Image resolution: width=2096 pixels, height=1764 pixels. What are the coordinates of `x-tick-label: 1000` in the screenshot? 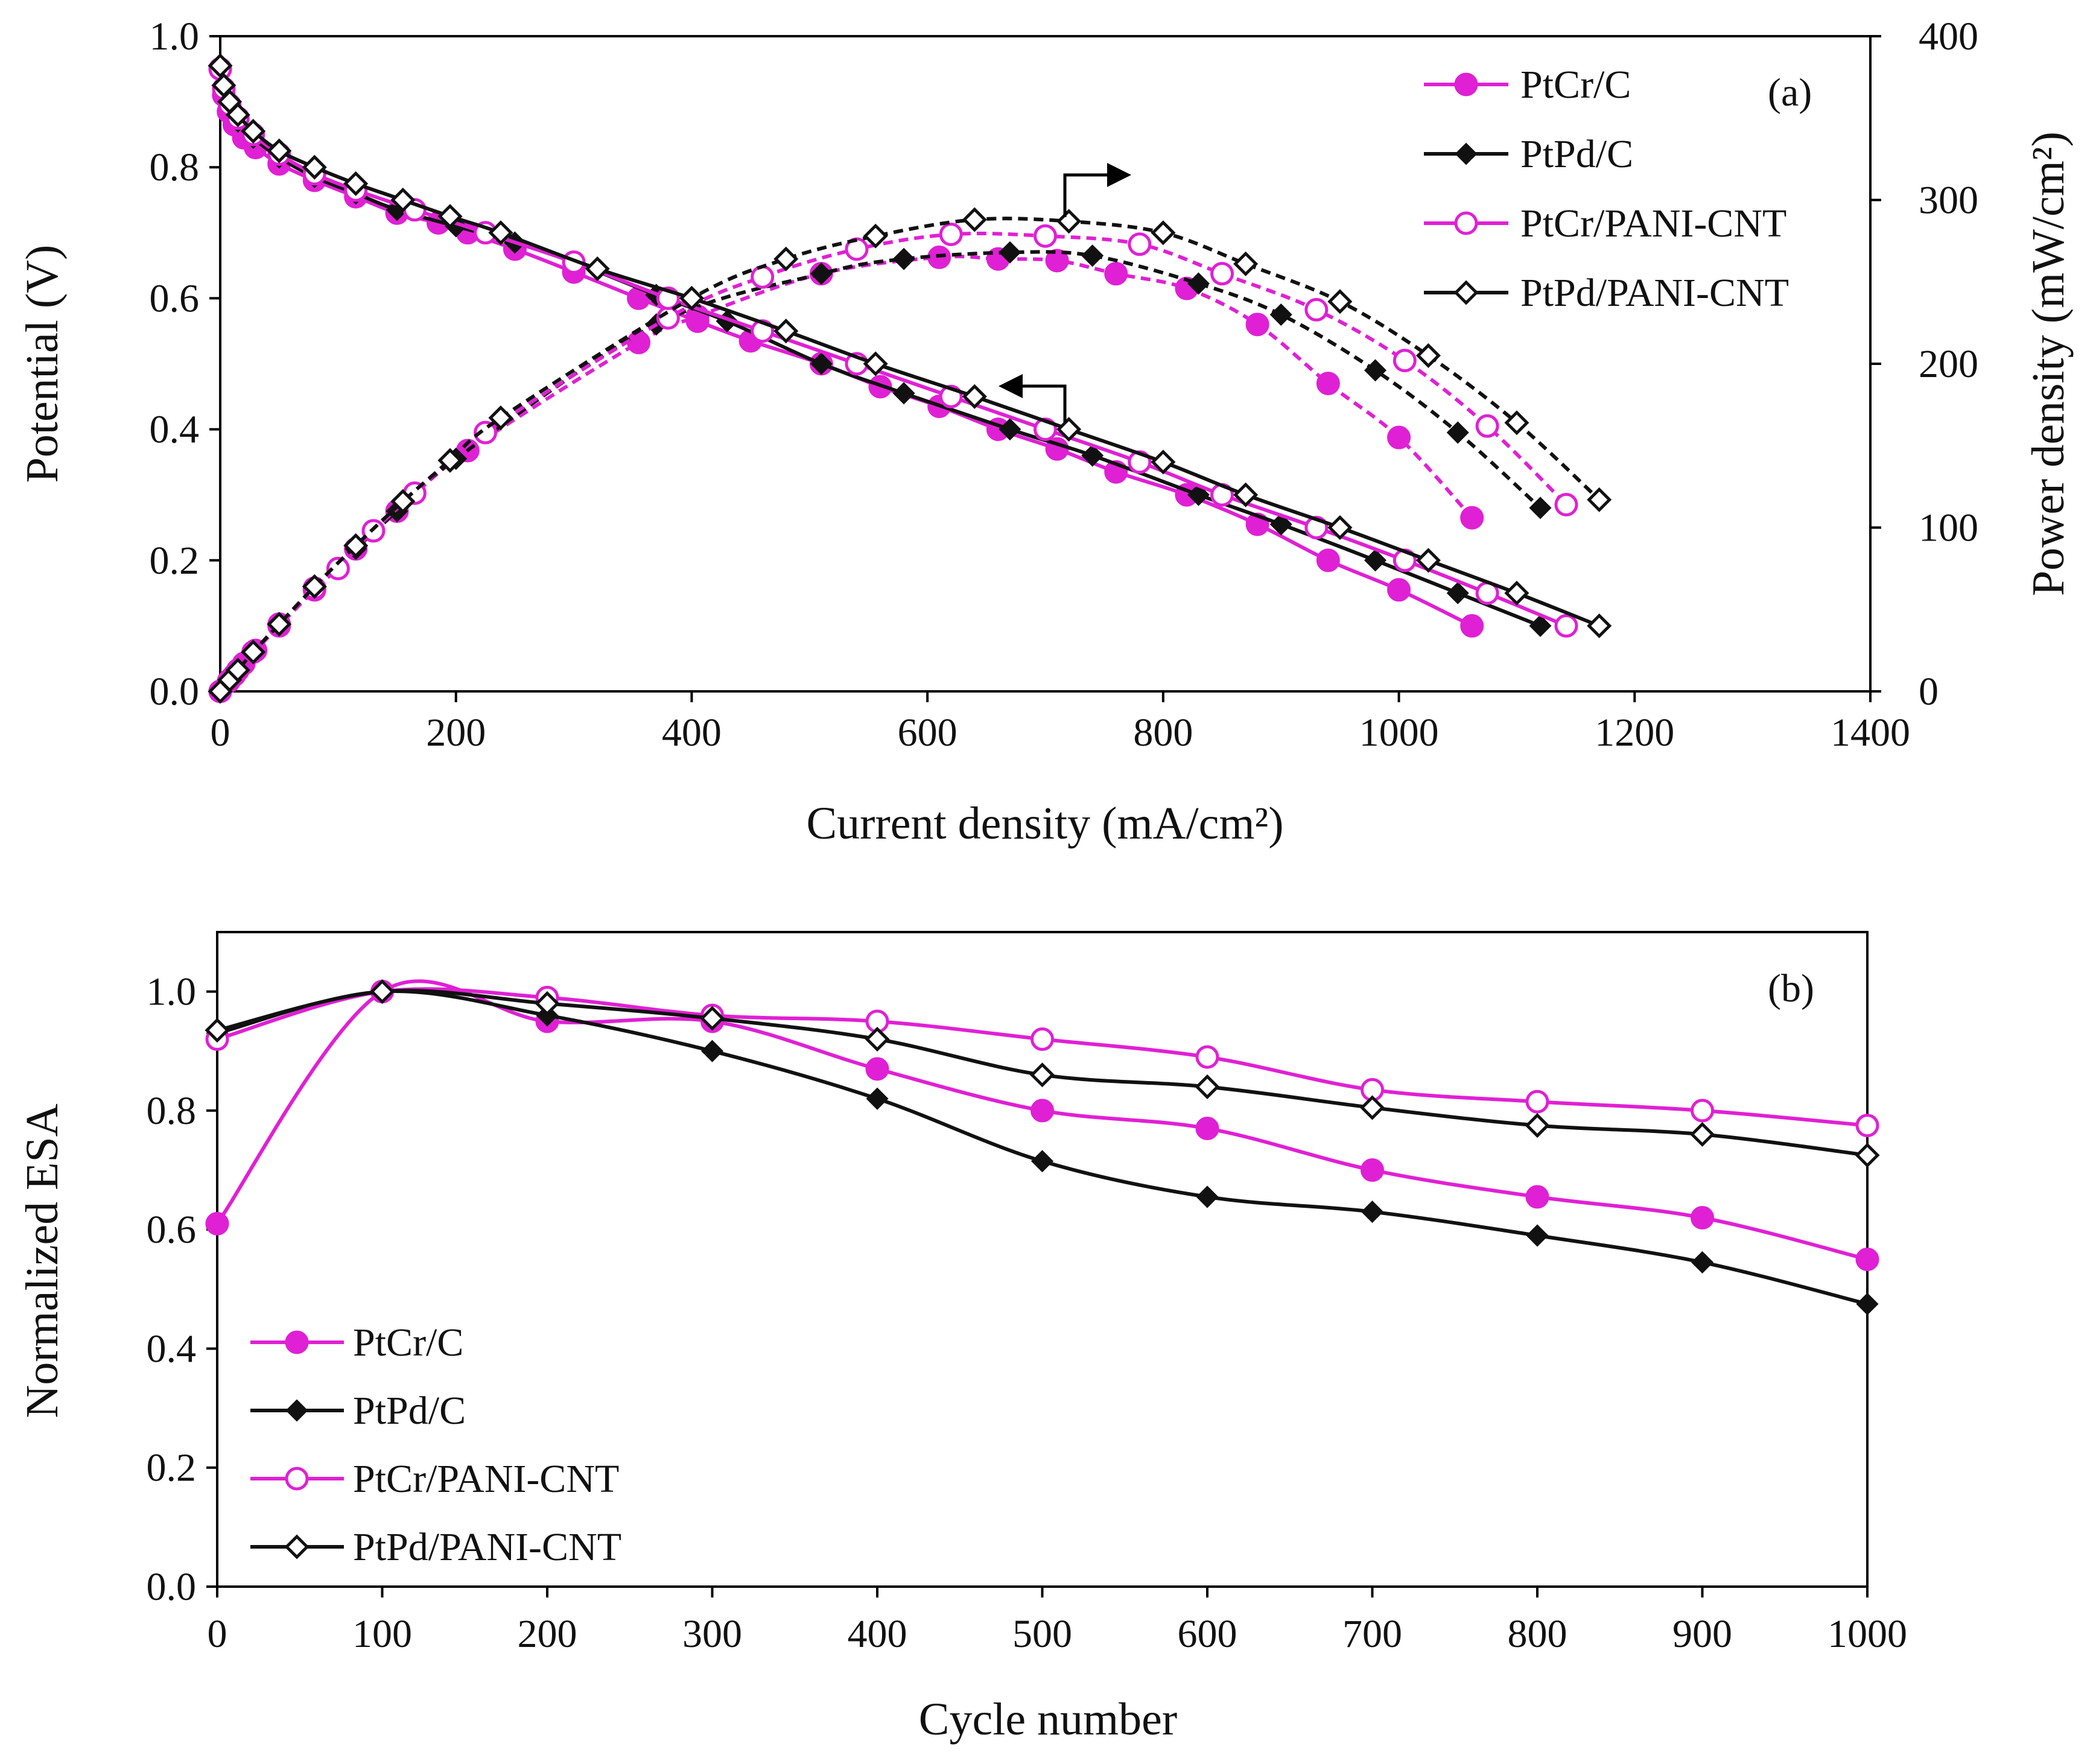 It's located at (1399, 733).